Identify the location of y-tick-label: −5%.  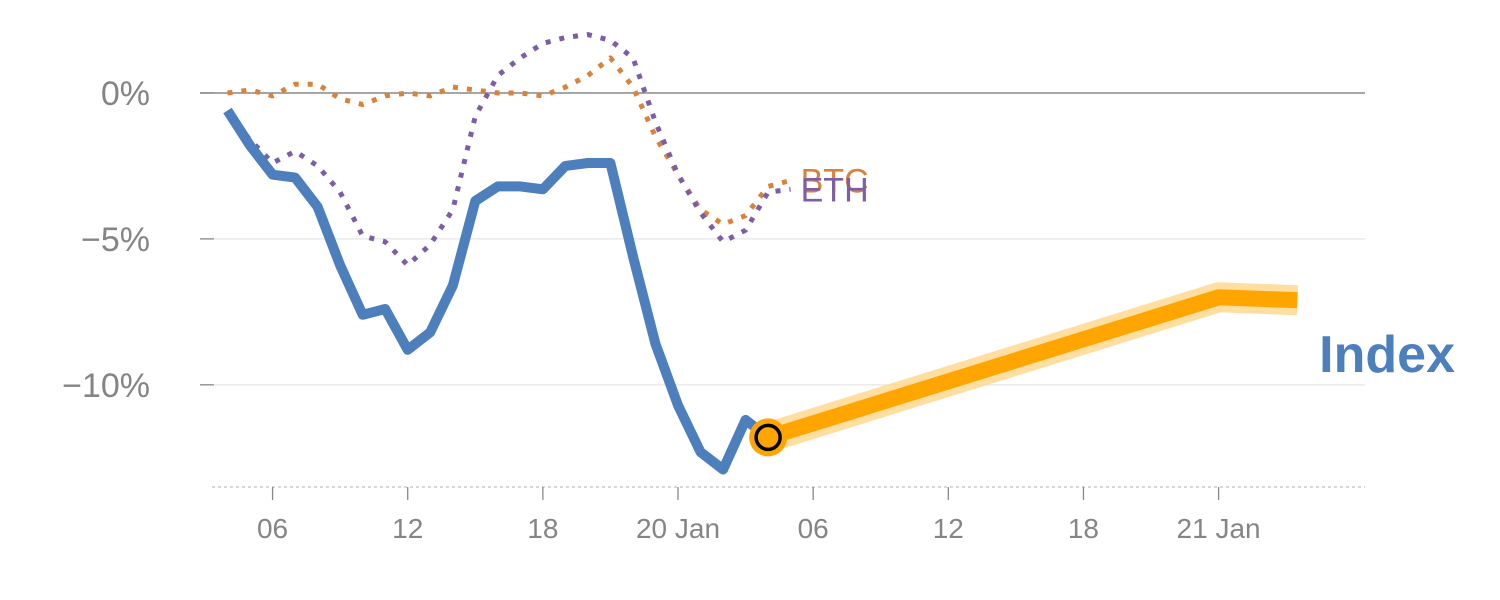
(115, 240).